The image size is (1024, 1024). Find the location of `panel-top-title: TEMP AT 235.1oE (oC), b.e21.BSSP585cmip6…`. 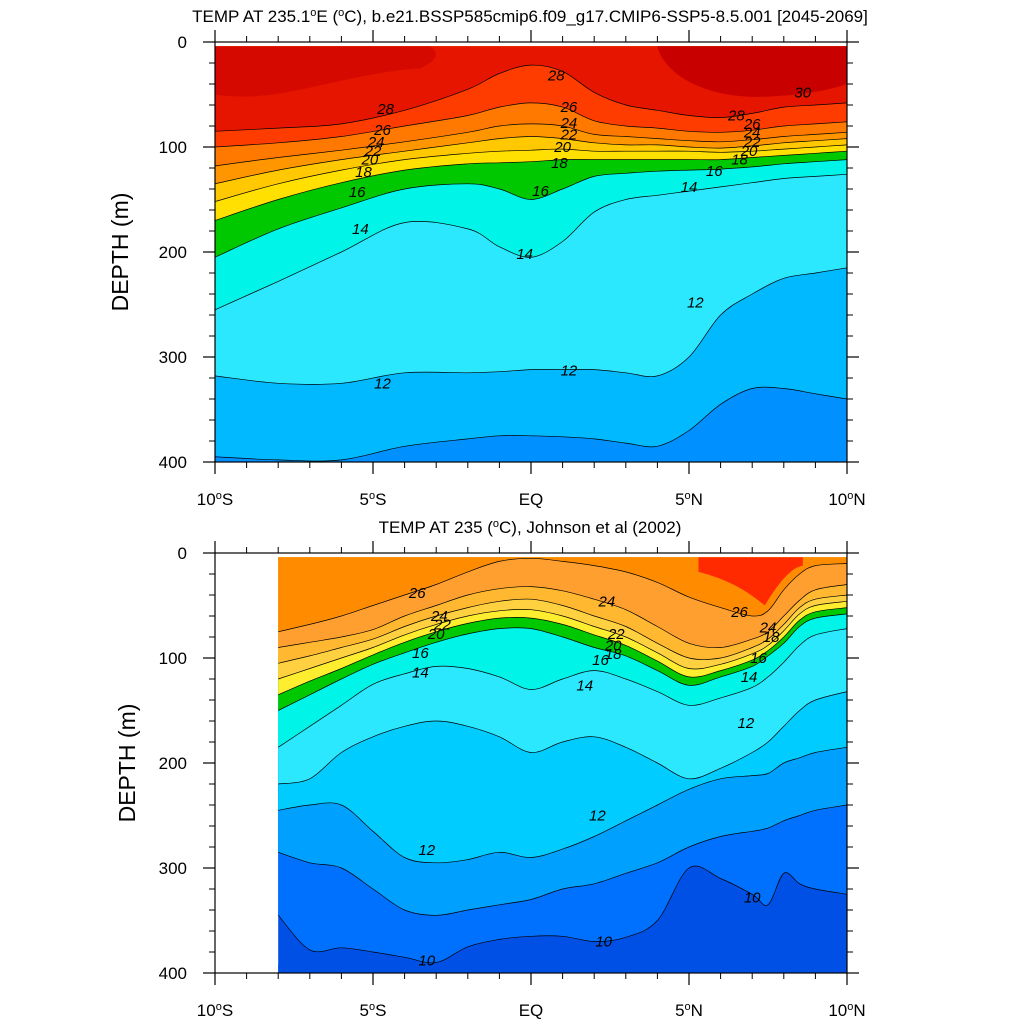

panel-top-title: TEMP AT 235.1oE (oC), b.e21.BSSP585cmip6… is located at coordinates (530, 16).